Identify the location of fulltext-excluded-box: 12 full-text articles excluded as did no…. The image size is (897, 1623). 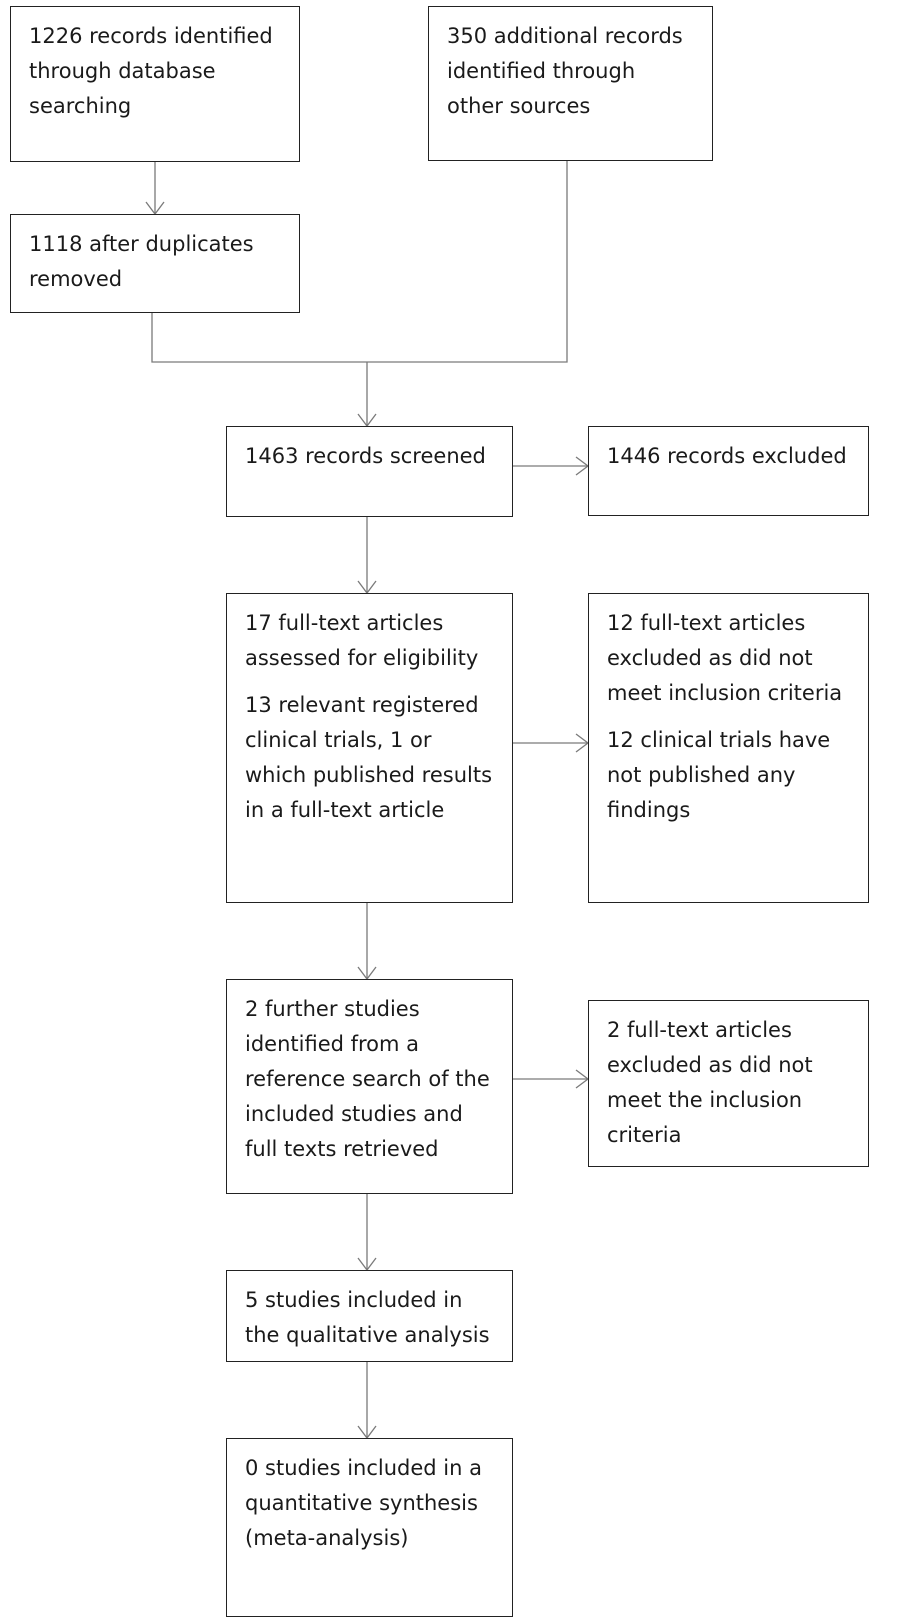
(728, 748).